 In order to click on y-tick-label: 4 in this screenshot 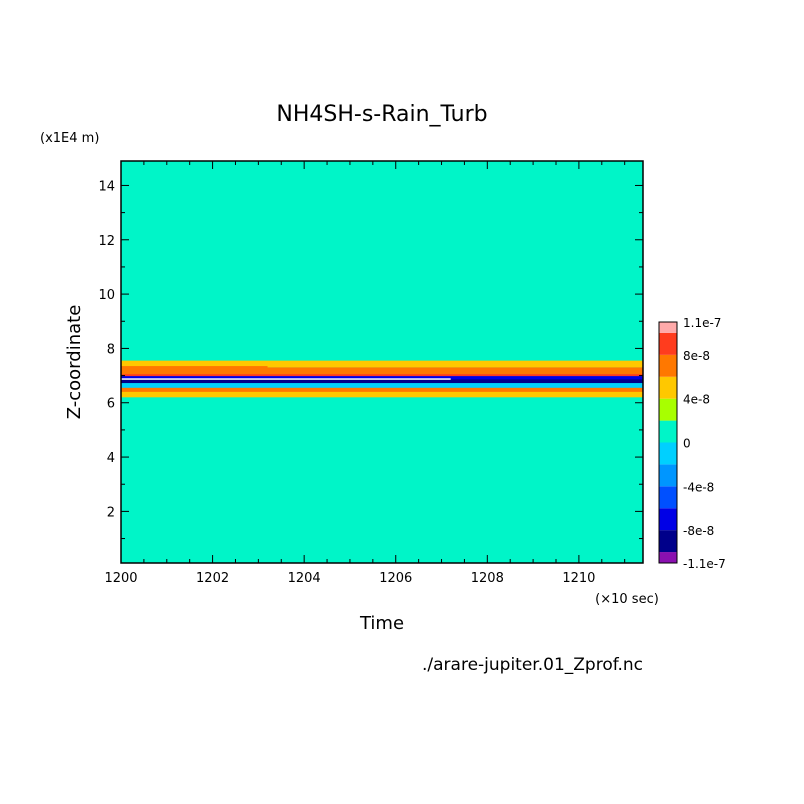, I will do `click(111, 458)`.